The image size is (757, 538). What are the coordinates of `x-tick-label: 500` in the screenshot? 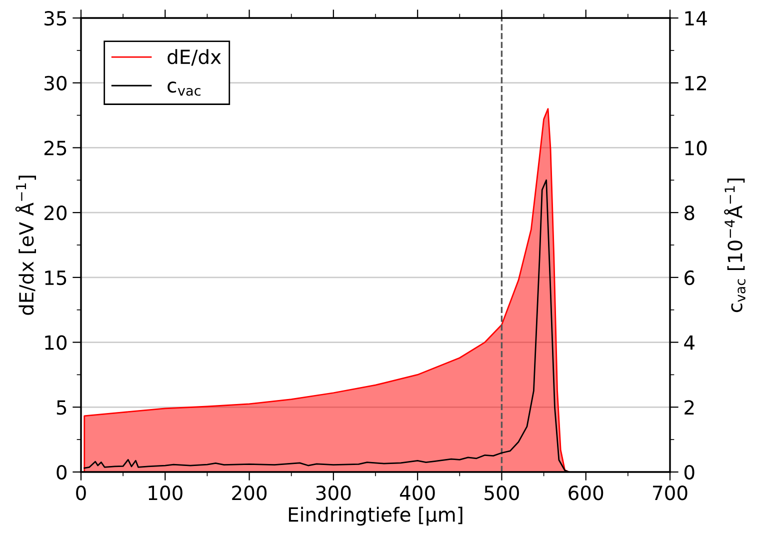 It's located at (501, 493).